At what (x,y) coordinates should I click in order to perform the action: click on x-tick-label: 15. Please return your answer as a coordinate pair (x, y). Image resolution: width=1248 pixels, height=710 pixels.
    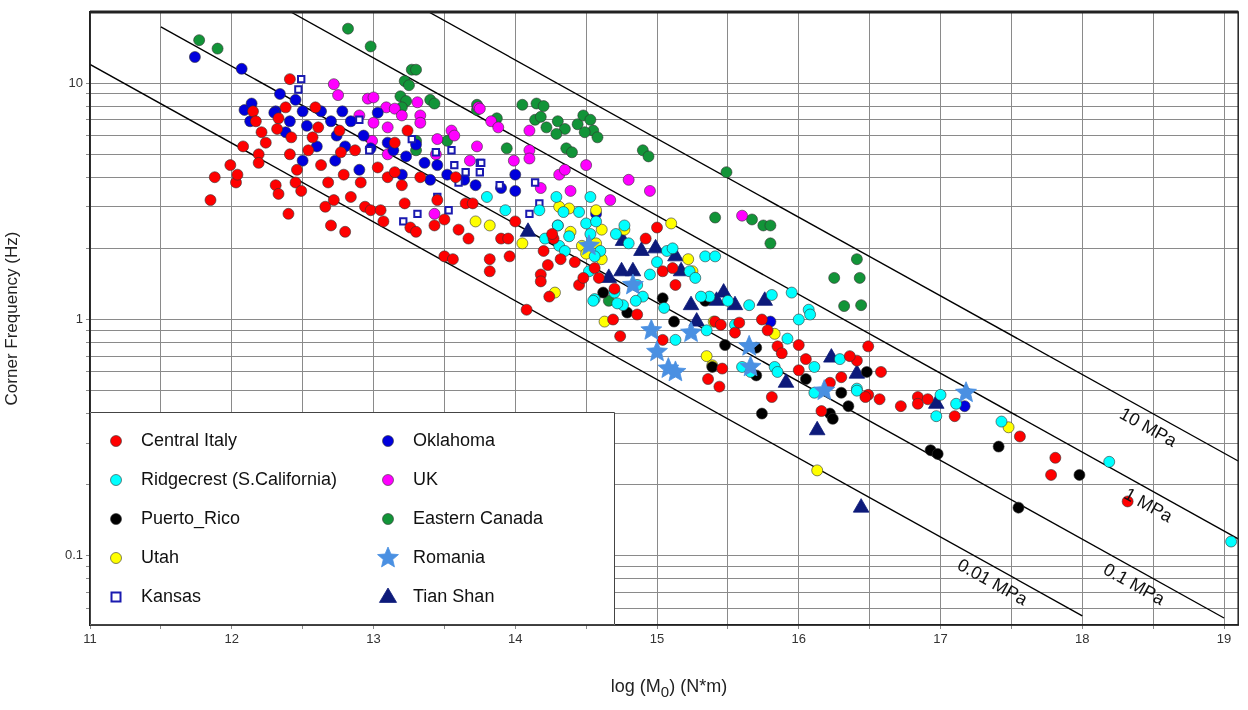
    Looking at the image, I should click on (657, 639).